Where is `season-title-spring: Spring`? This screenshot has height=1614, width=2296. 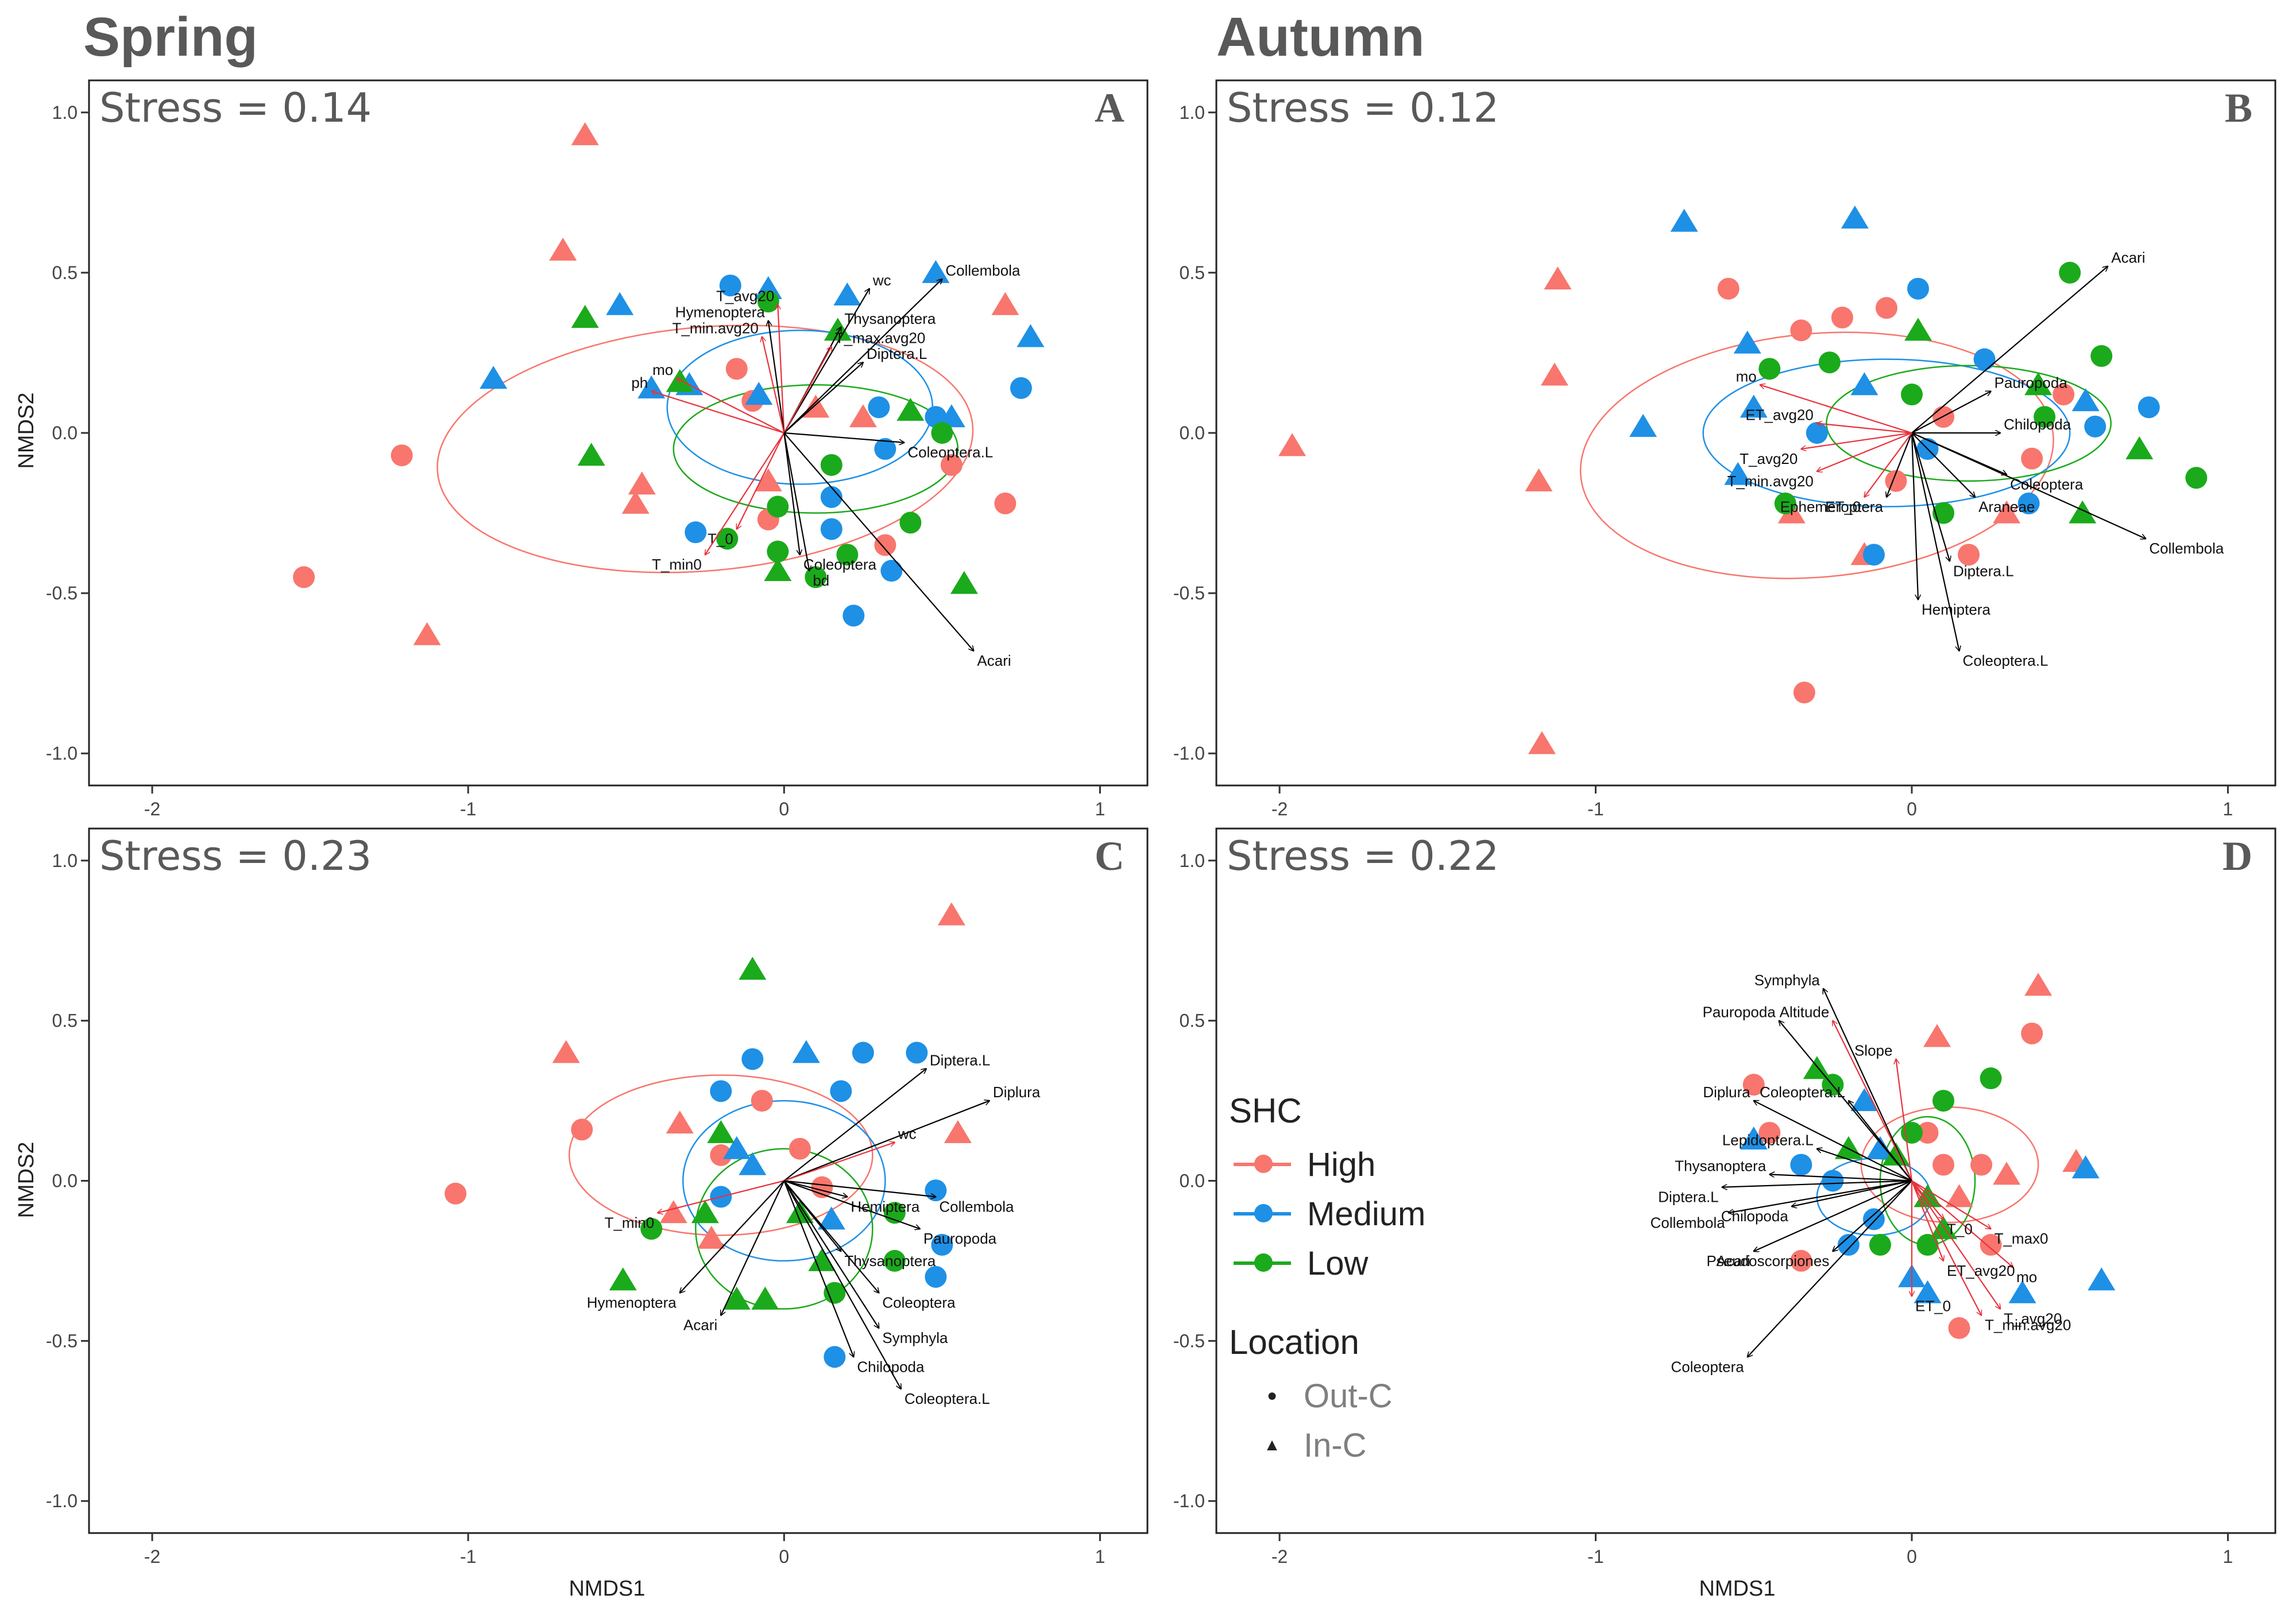
season-title-spring: Spring is located at coordinates (170, 37).